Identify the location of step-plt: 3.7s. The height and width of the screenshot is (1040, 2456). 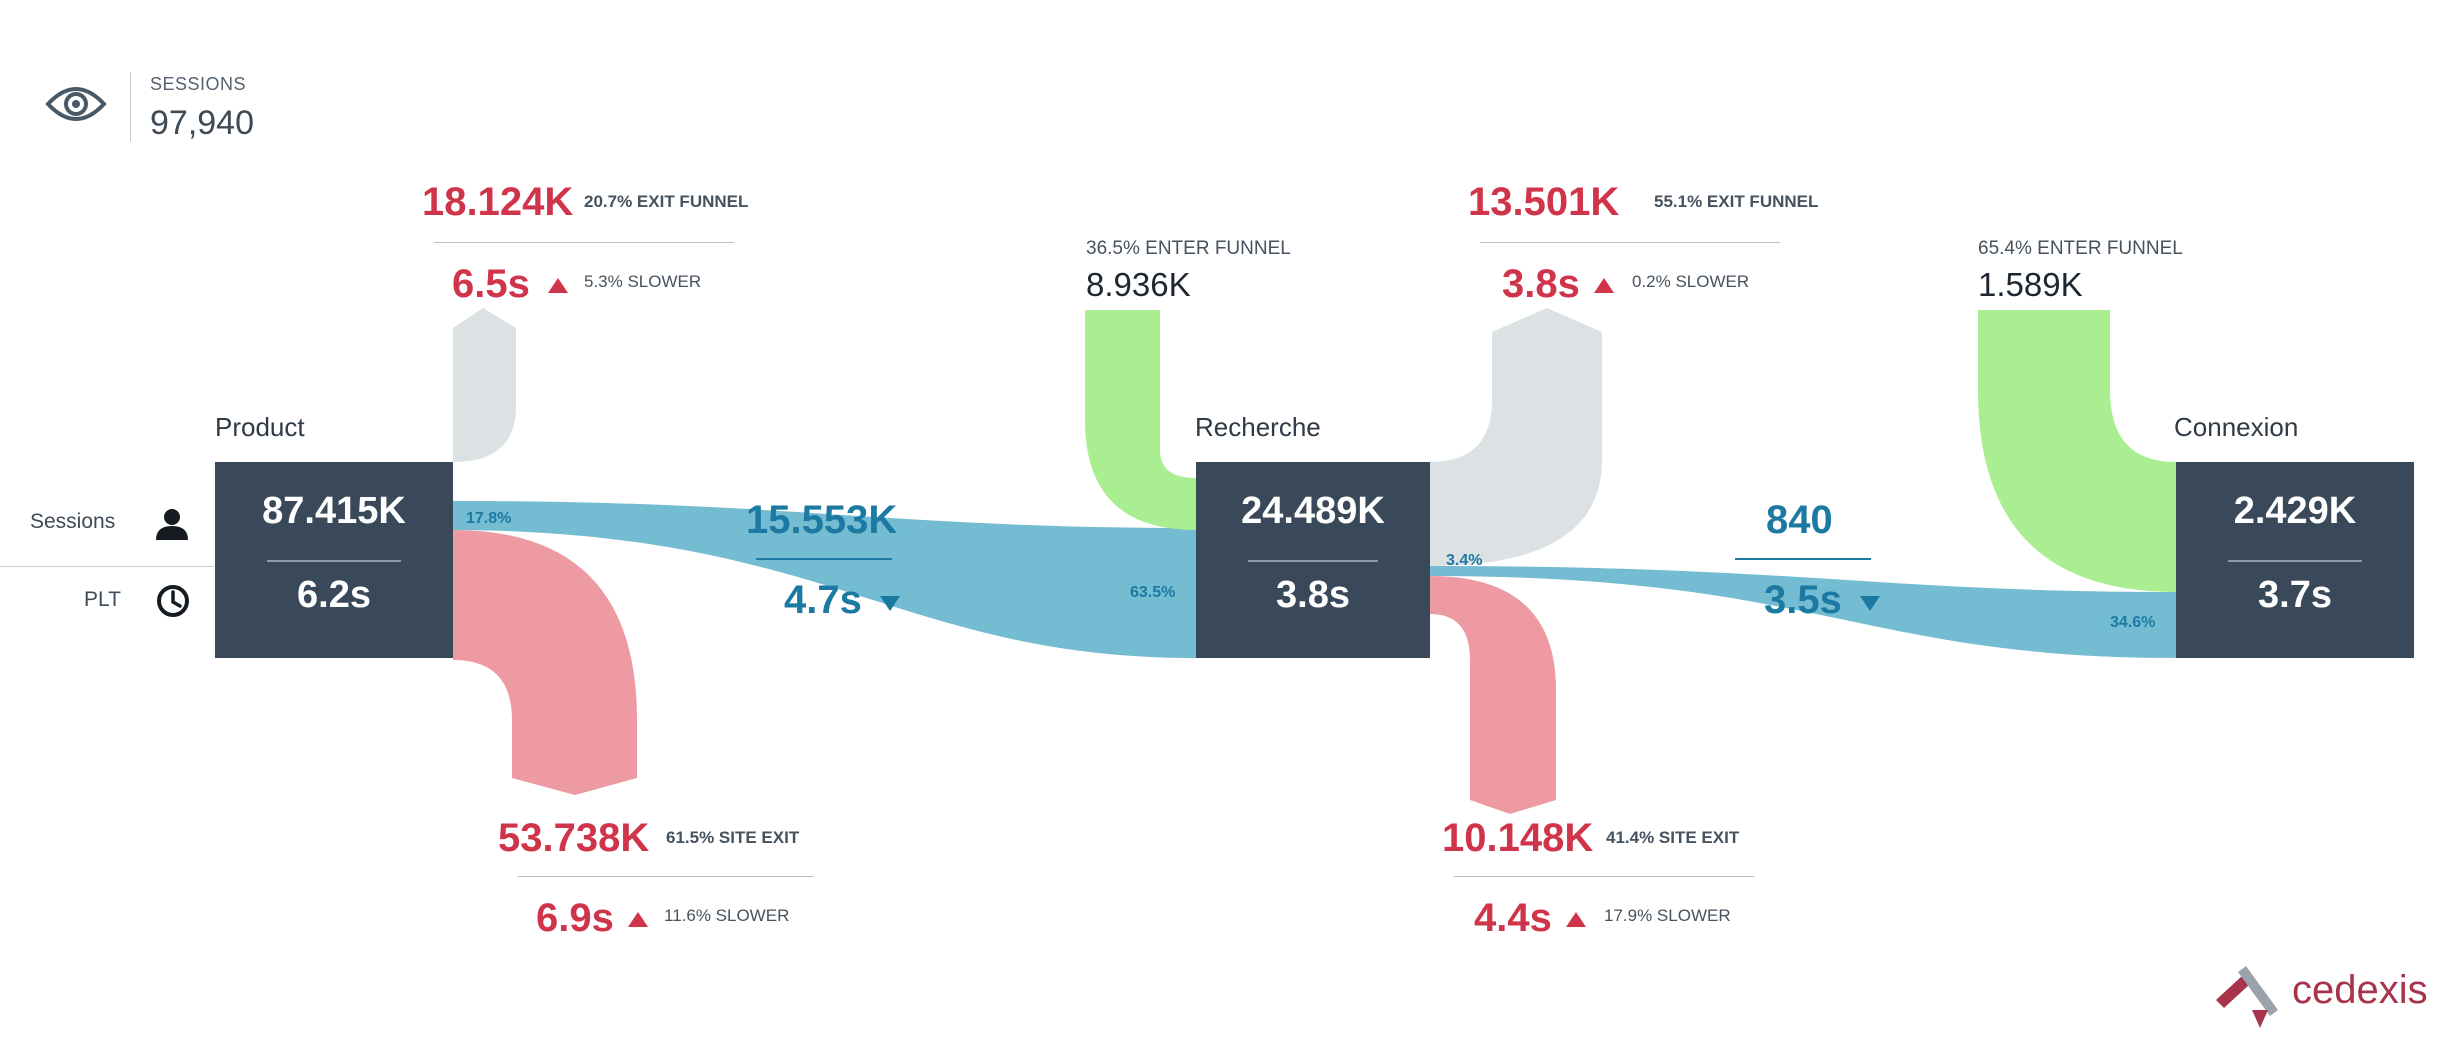
(2295, 595).